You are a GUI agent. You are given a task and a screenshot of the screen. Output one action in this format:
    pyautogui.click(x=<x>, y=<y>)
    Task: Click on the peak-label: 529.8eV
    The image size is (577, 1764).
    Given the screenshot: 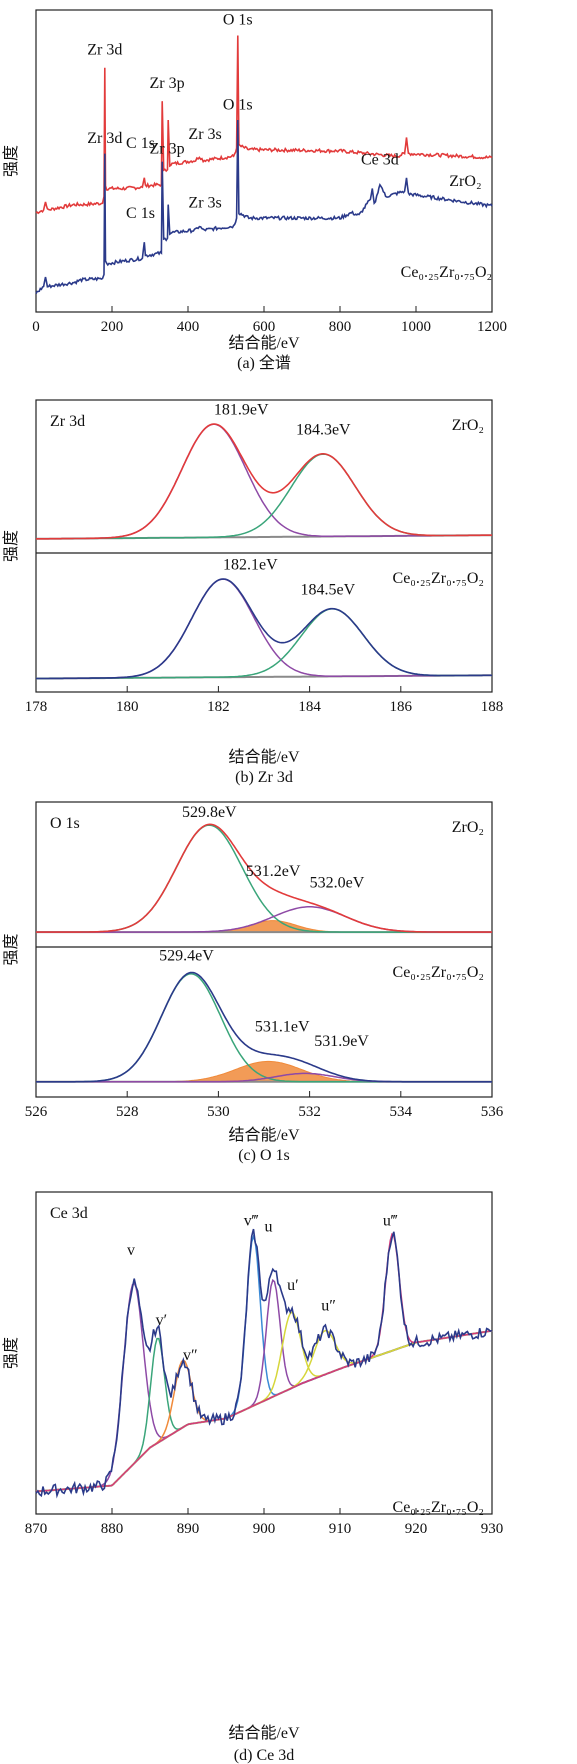 What is the action you would take?
    pyautogui.click(x=209, y=812)
    